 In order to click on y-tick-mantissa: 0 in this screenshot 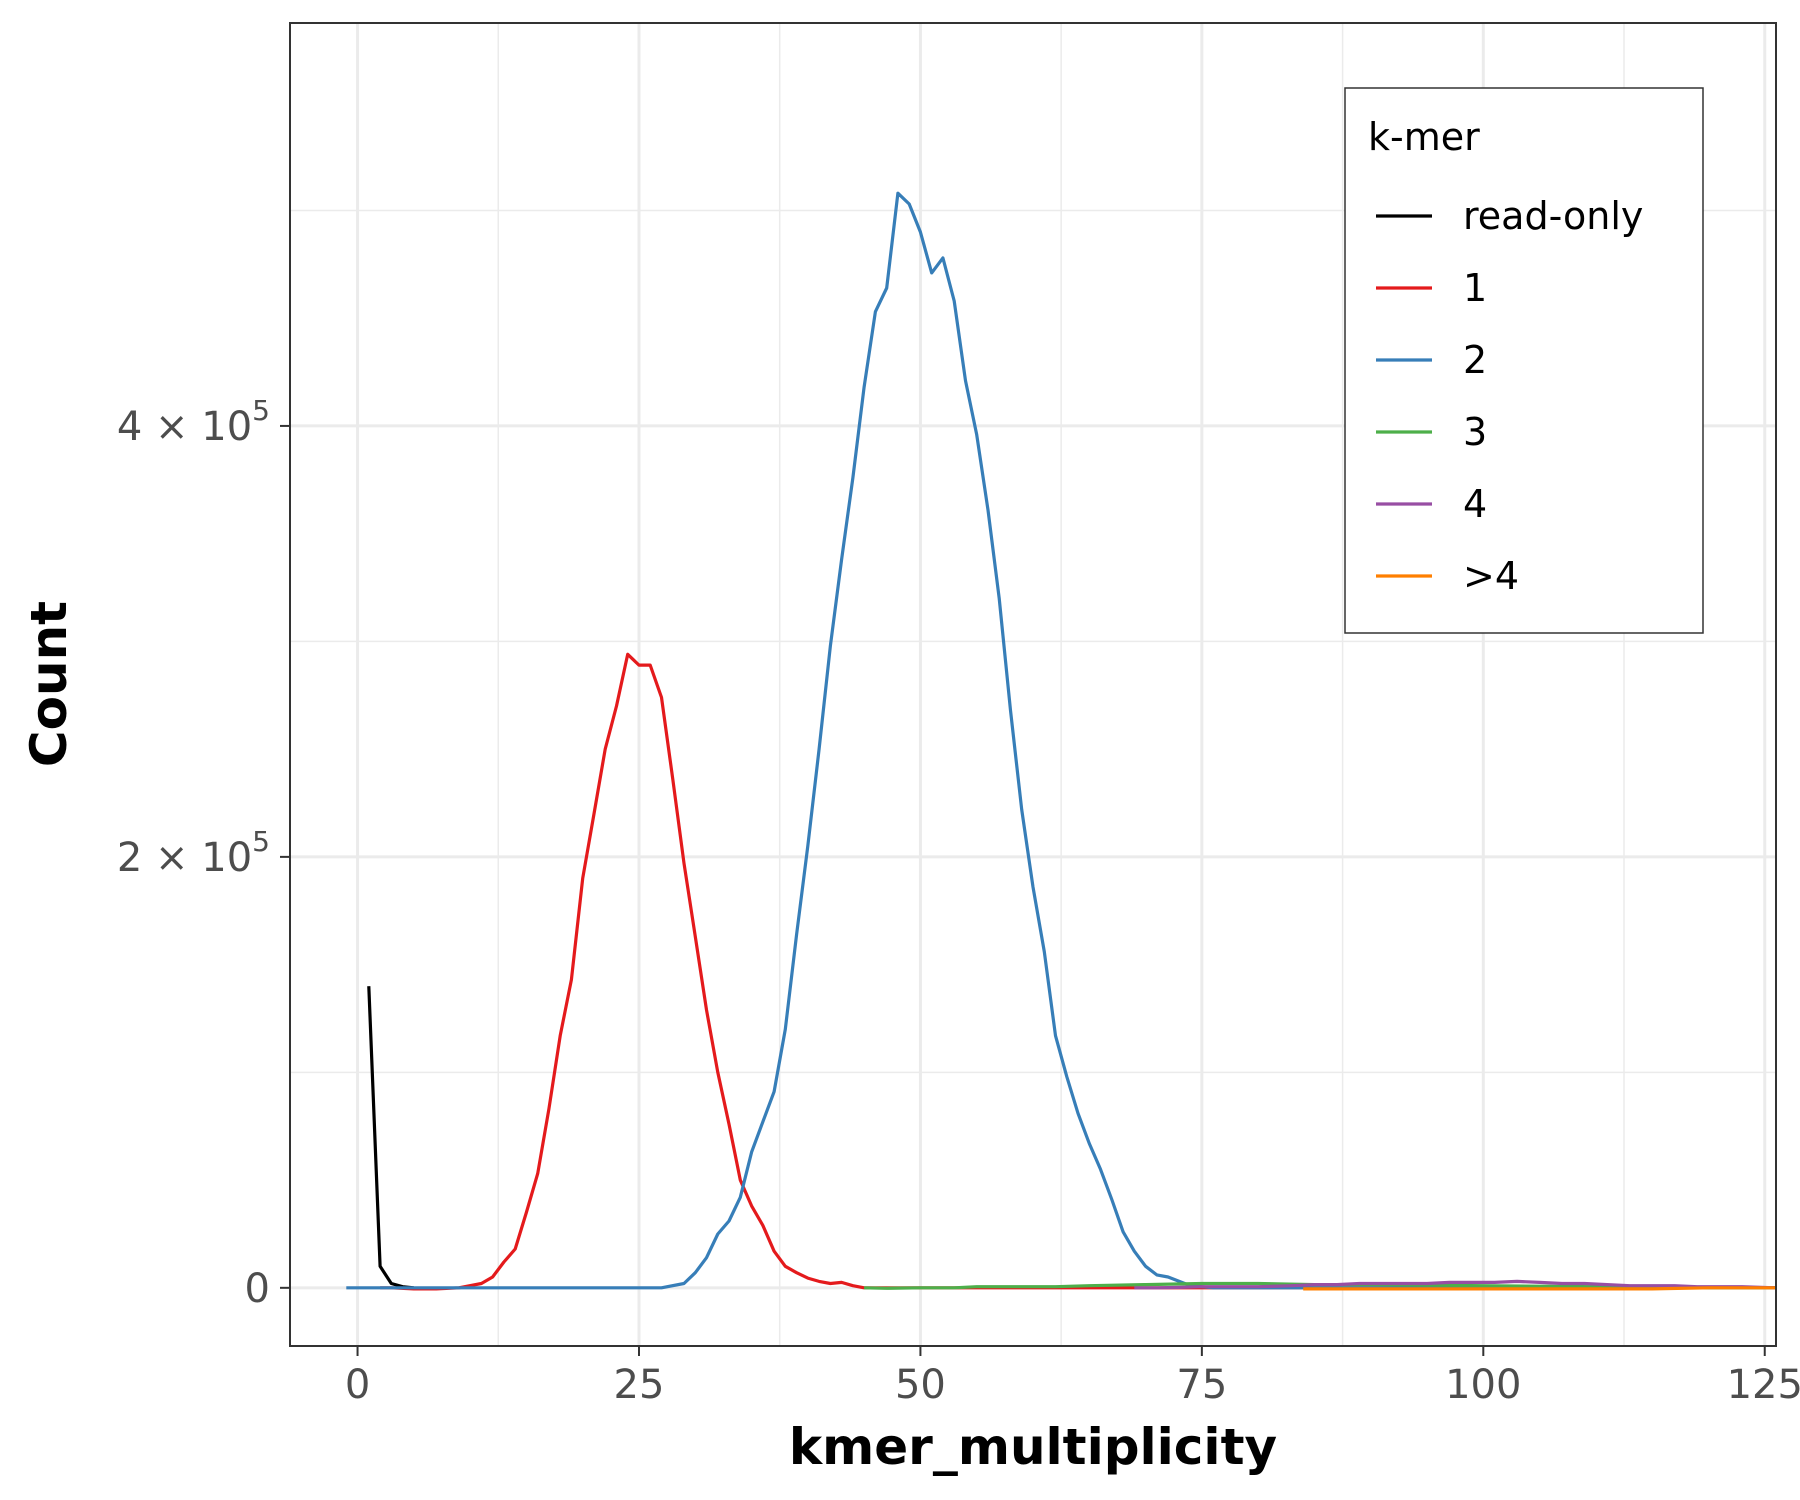, I will do `click(257, 1289)`.